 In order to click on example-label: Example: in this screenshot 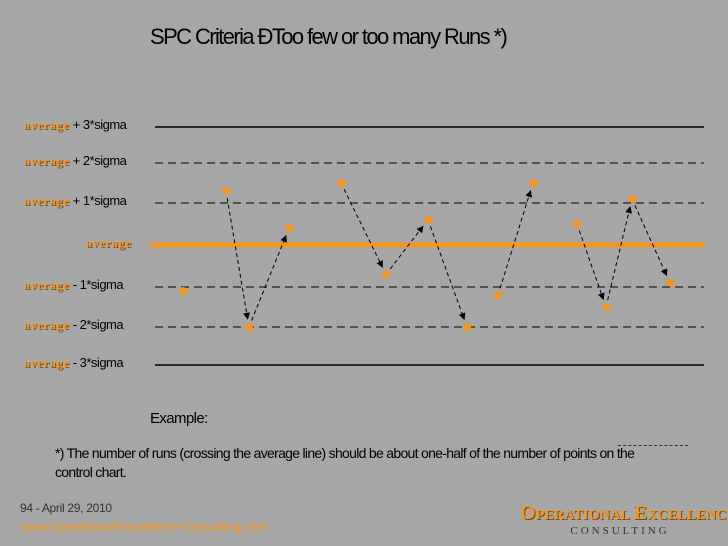, I will do `click(179, 418)`.